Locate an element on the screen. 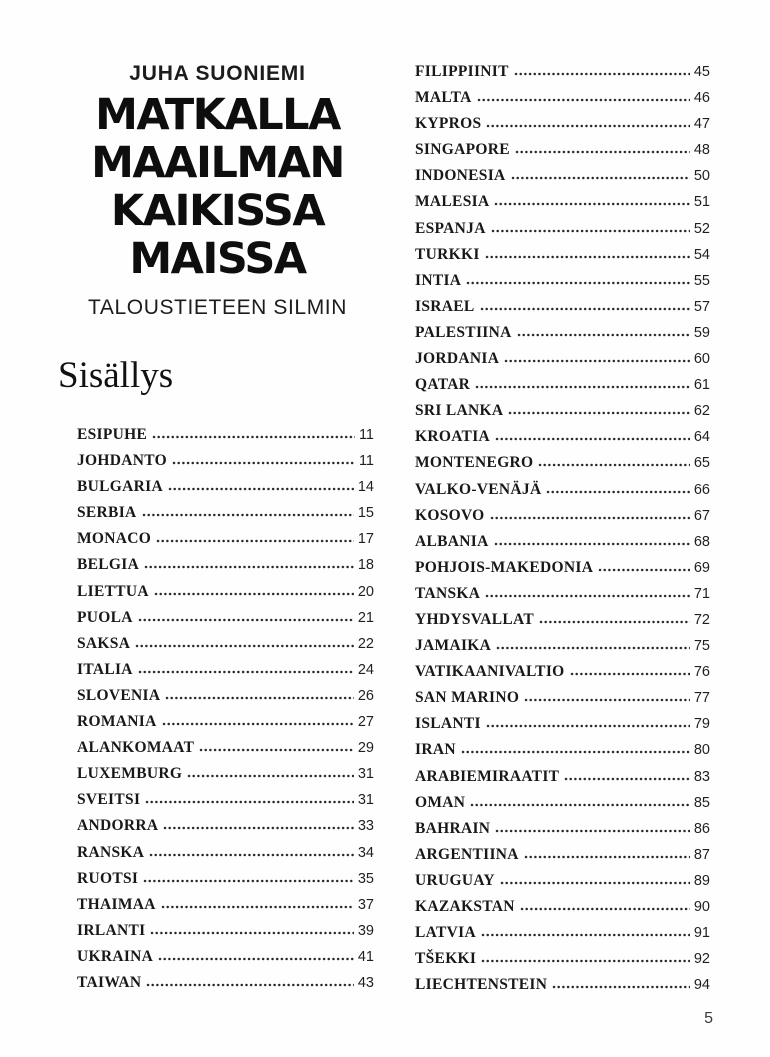 This screenshot has height=1057, width=770. toc-entry: ALBANIA 68 is located at coordinates (562, 542).